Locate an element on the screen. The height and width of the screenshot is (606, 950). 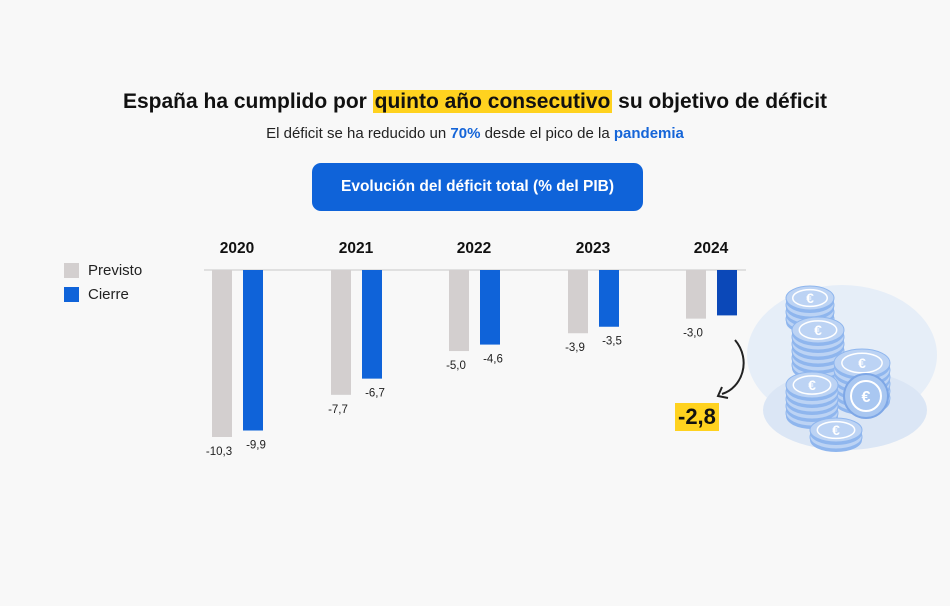
category-label-2023: 2023 is located at coordinates (593, 248).